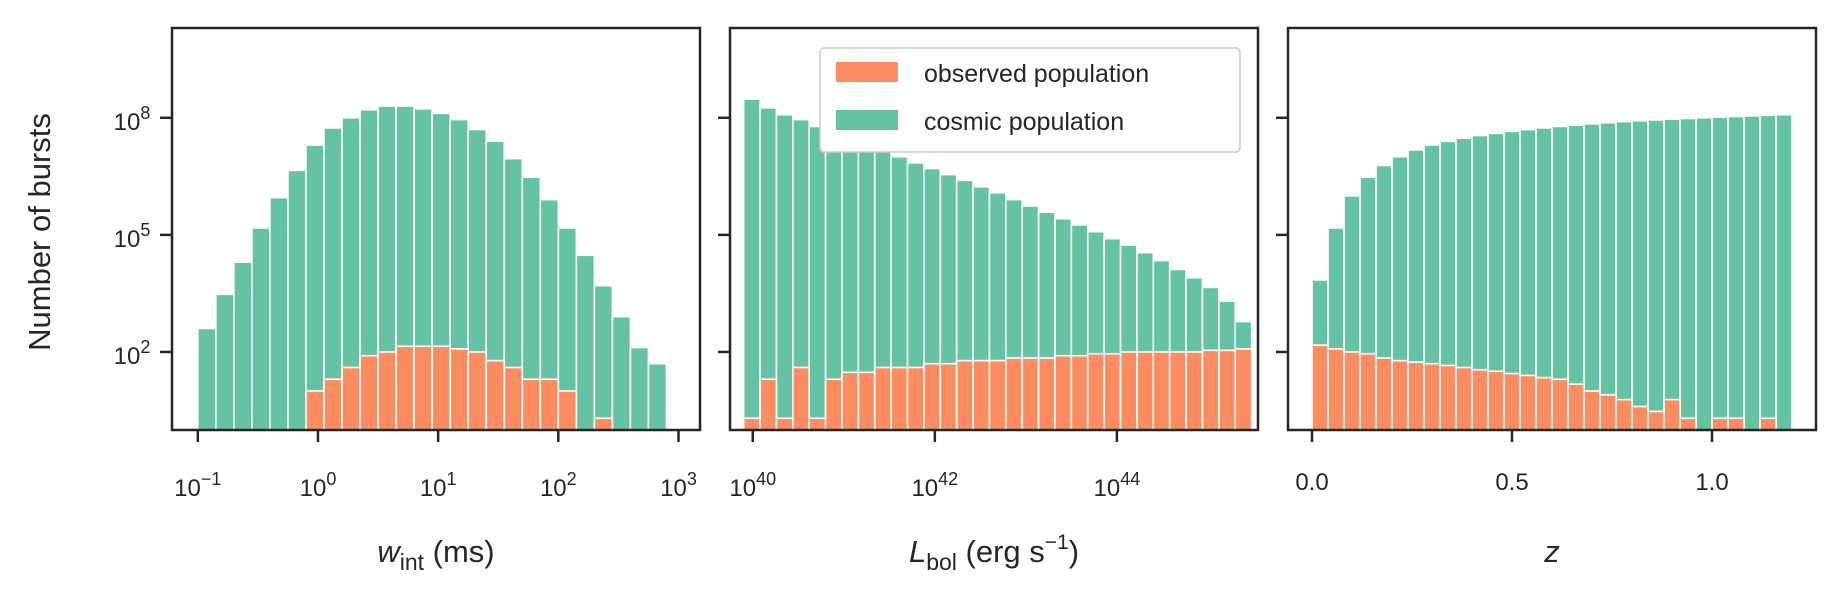  Describe the element at coordinates (867, 72) in the screenshot. I see `legend-swatch-observed` at that location.